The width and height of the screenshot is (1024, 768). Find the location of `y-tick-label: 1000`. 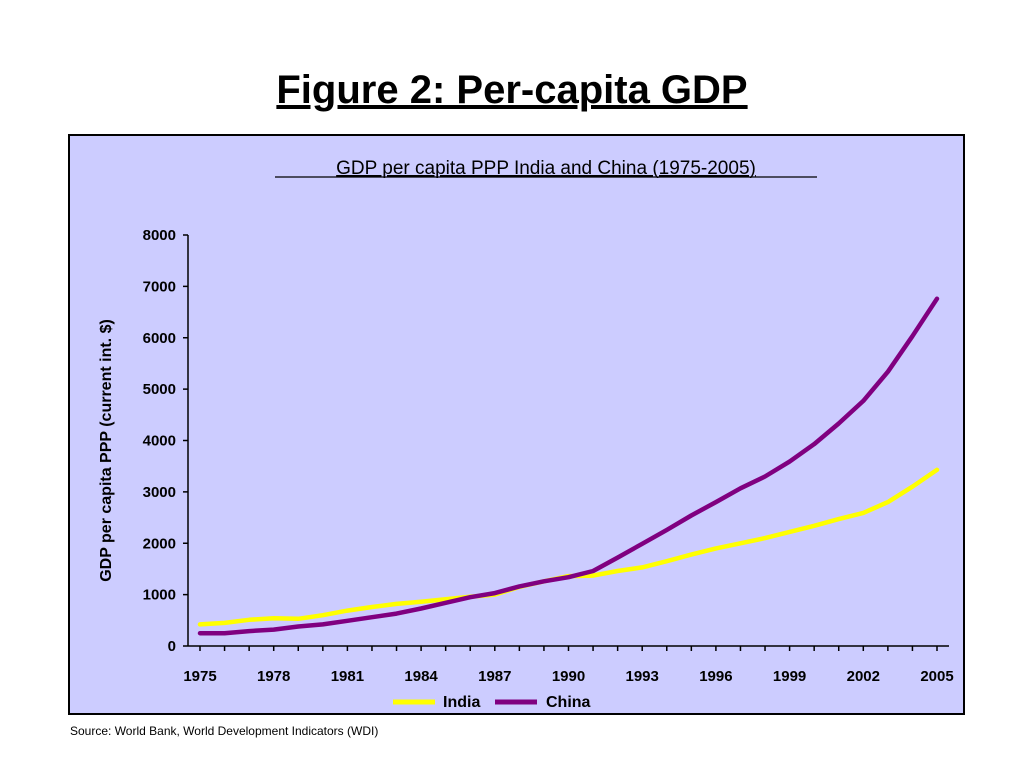

y-tick-label: 1000 is located at coordinates (159, 595).